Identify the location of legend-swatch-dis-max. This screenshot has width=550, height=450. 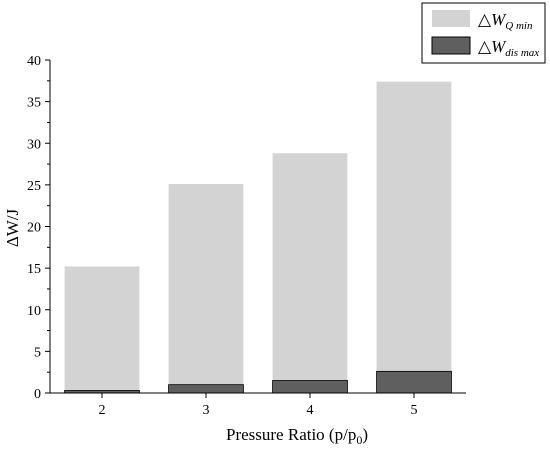
(451, 45).